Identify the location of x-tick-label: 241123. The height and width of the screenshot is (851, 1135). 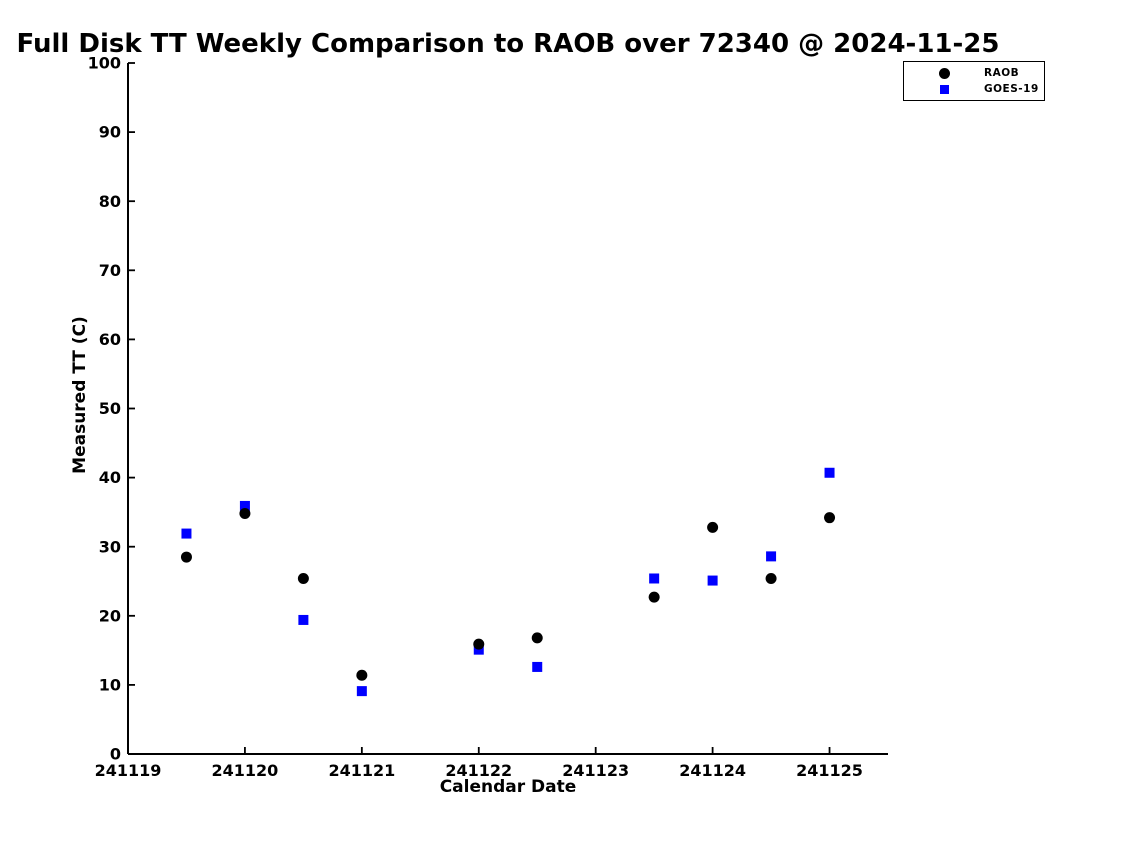
(595, 770).